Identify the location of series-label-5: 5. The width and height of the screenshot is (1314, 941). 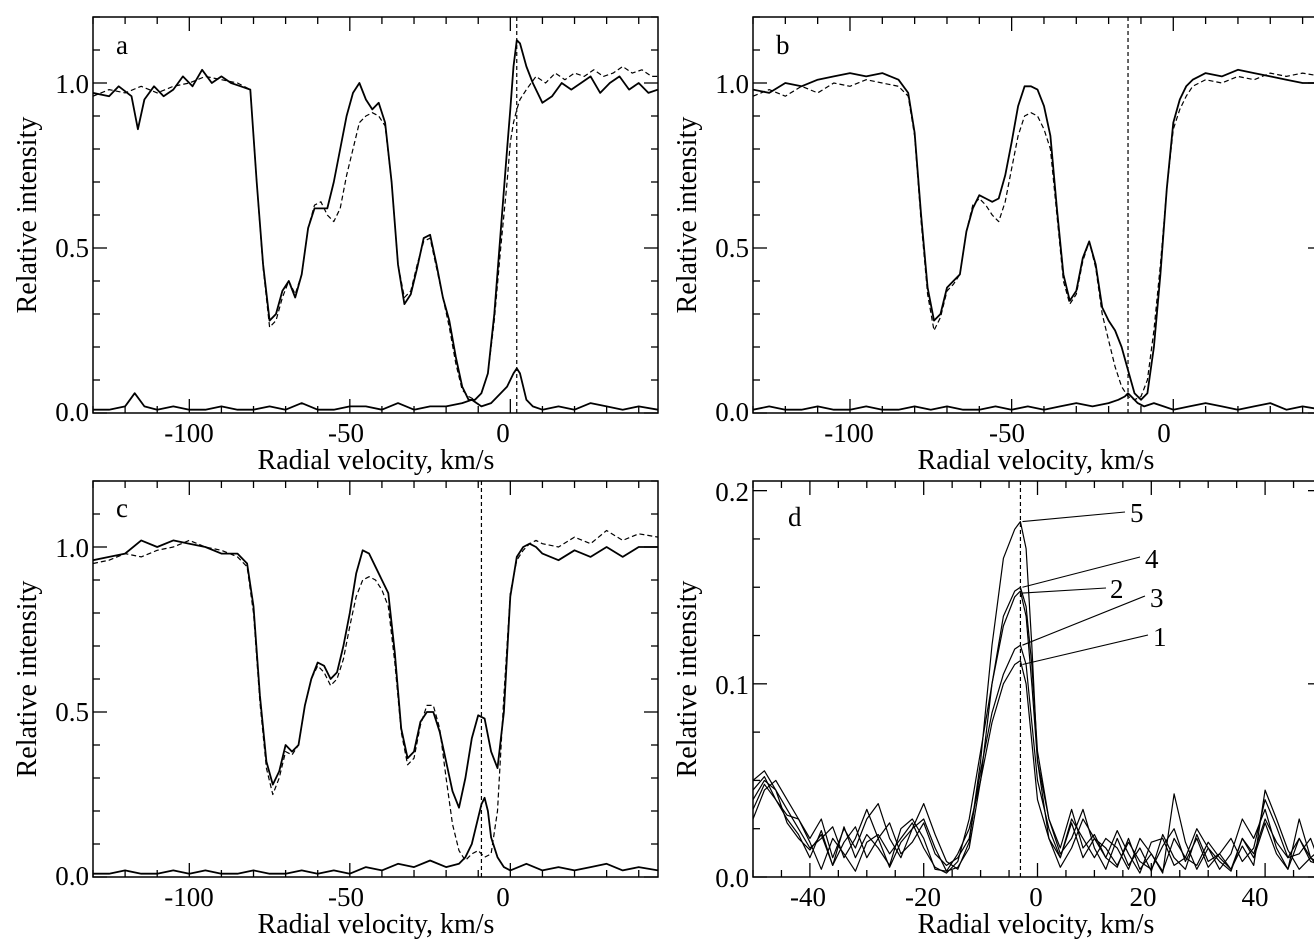
(1137, 513).